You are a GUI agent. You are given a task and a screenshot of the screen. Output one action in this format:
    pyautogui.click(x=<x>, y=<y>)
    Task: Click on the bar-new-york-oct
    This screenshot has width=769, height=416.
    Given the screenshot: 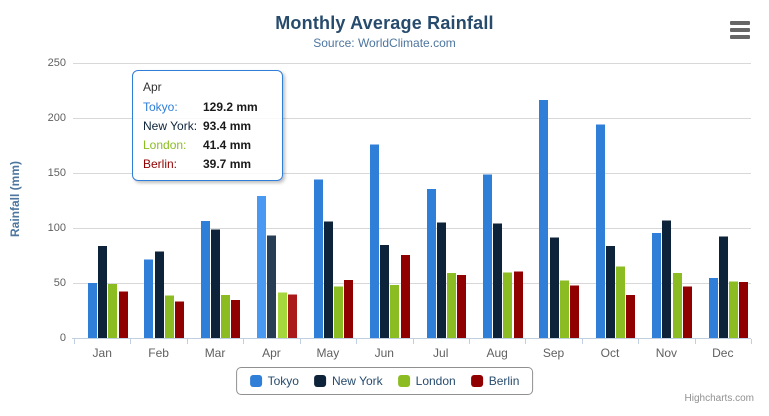 What is the action you would take?
    pyautogui.click(x=610, y=292)
    